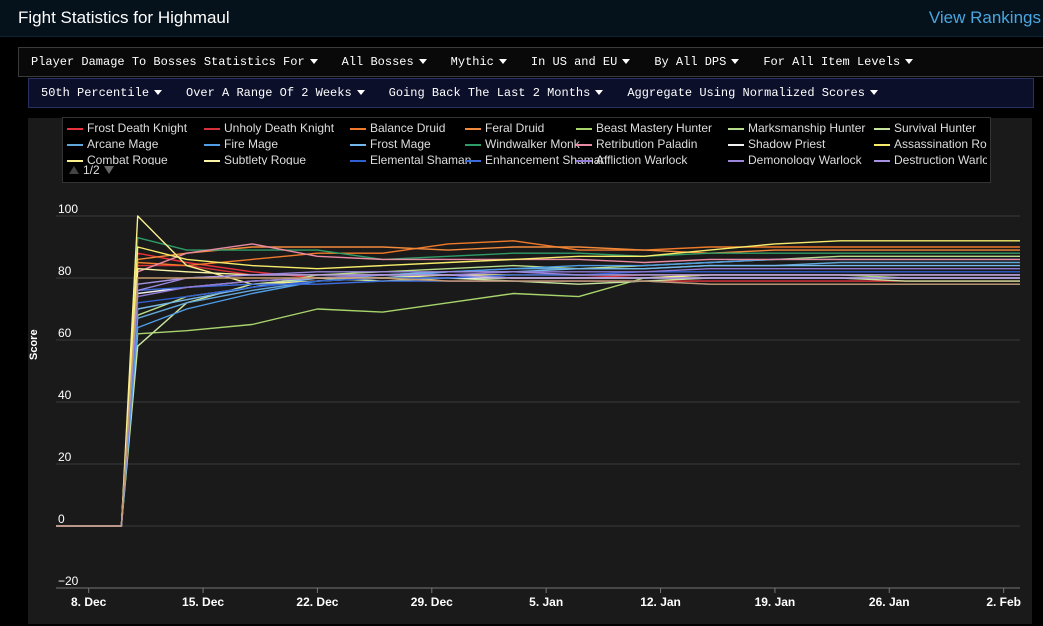 The height and width of the screenshot is (626, 1043). I want to click on filter-label: For All Item Levels, so click(832, 62).